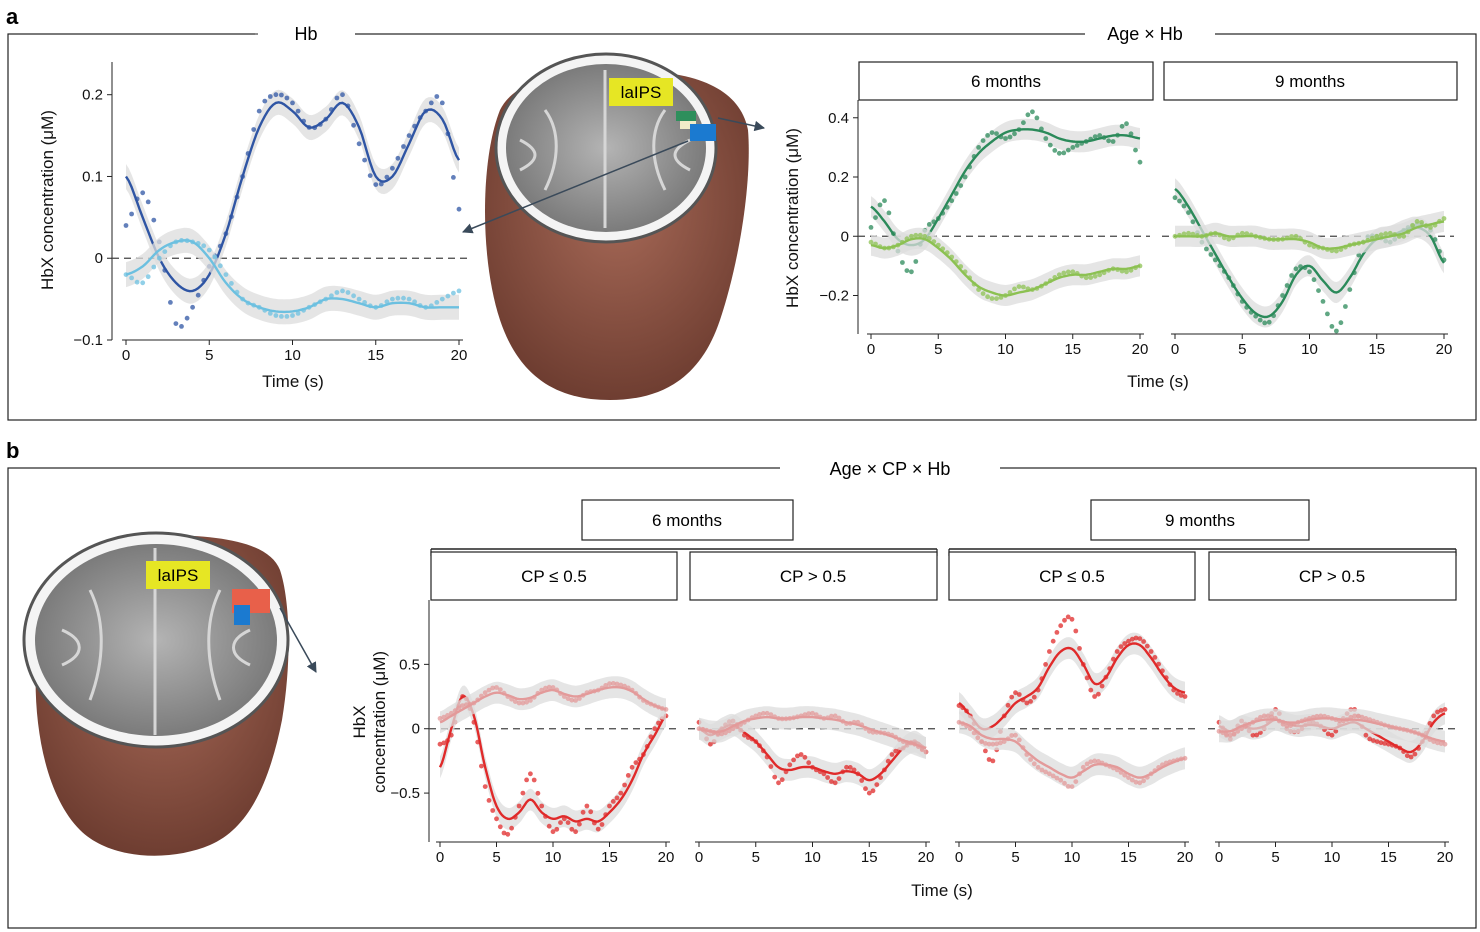  Describe the element at coordinates (1005, 187) in the screenshot. I see `confidence-ribbon-hbo` at that location.